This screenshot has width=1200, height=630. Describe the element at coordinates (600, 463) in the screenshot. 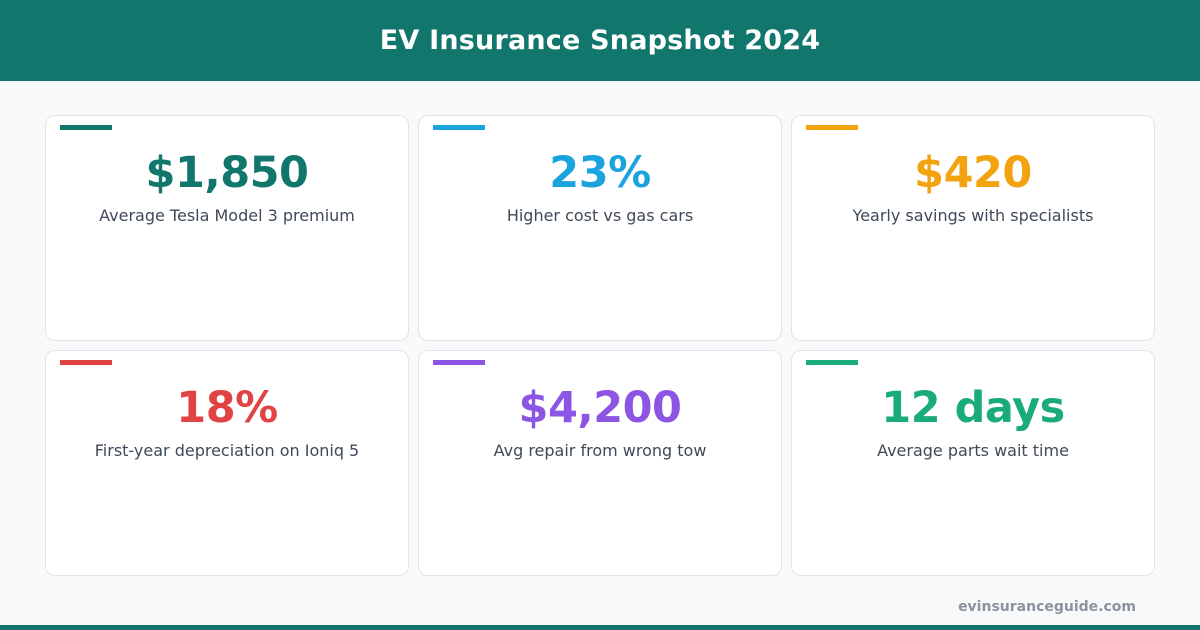

I see `stat-card-repair-cost: $4,200 Avg repair from wrong tow` at that location.